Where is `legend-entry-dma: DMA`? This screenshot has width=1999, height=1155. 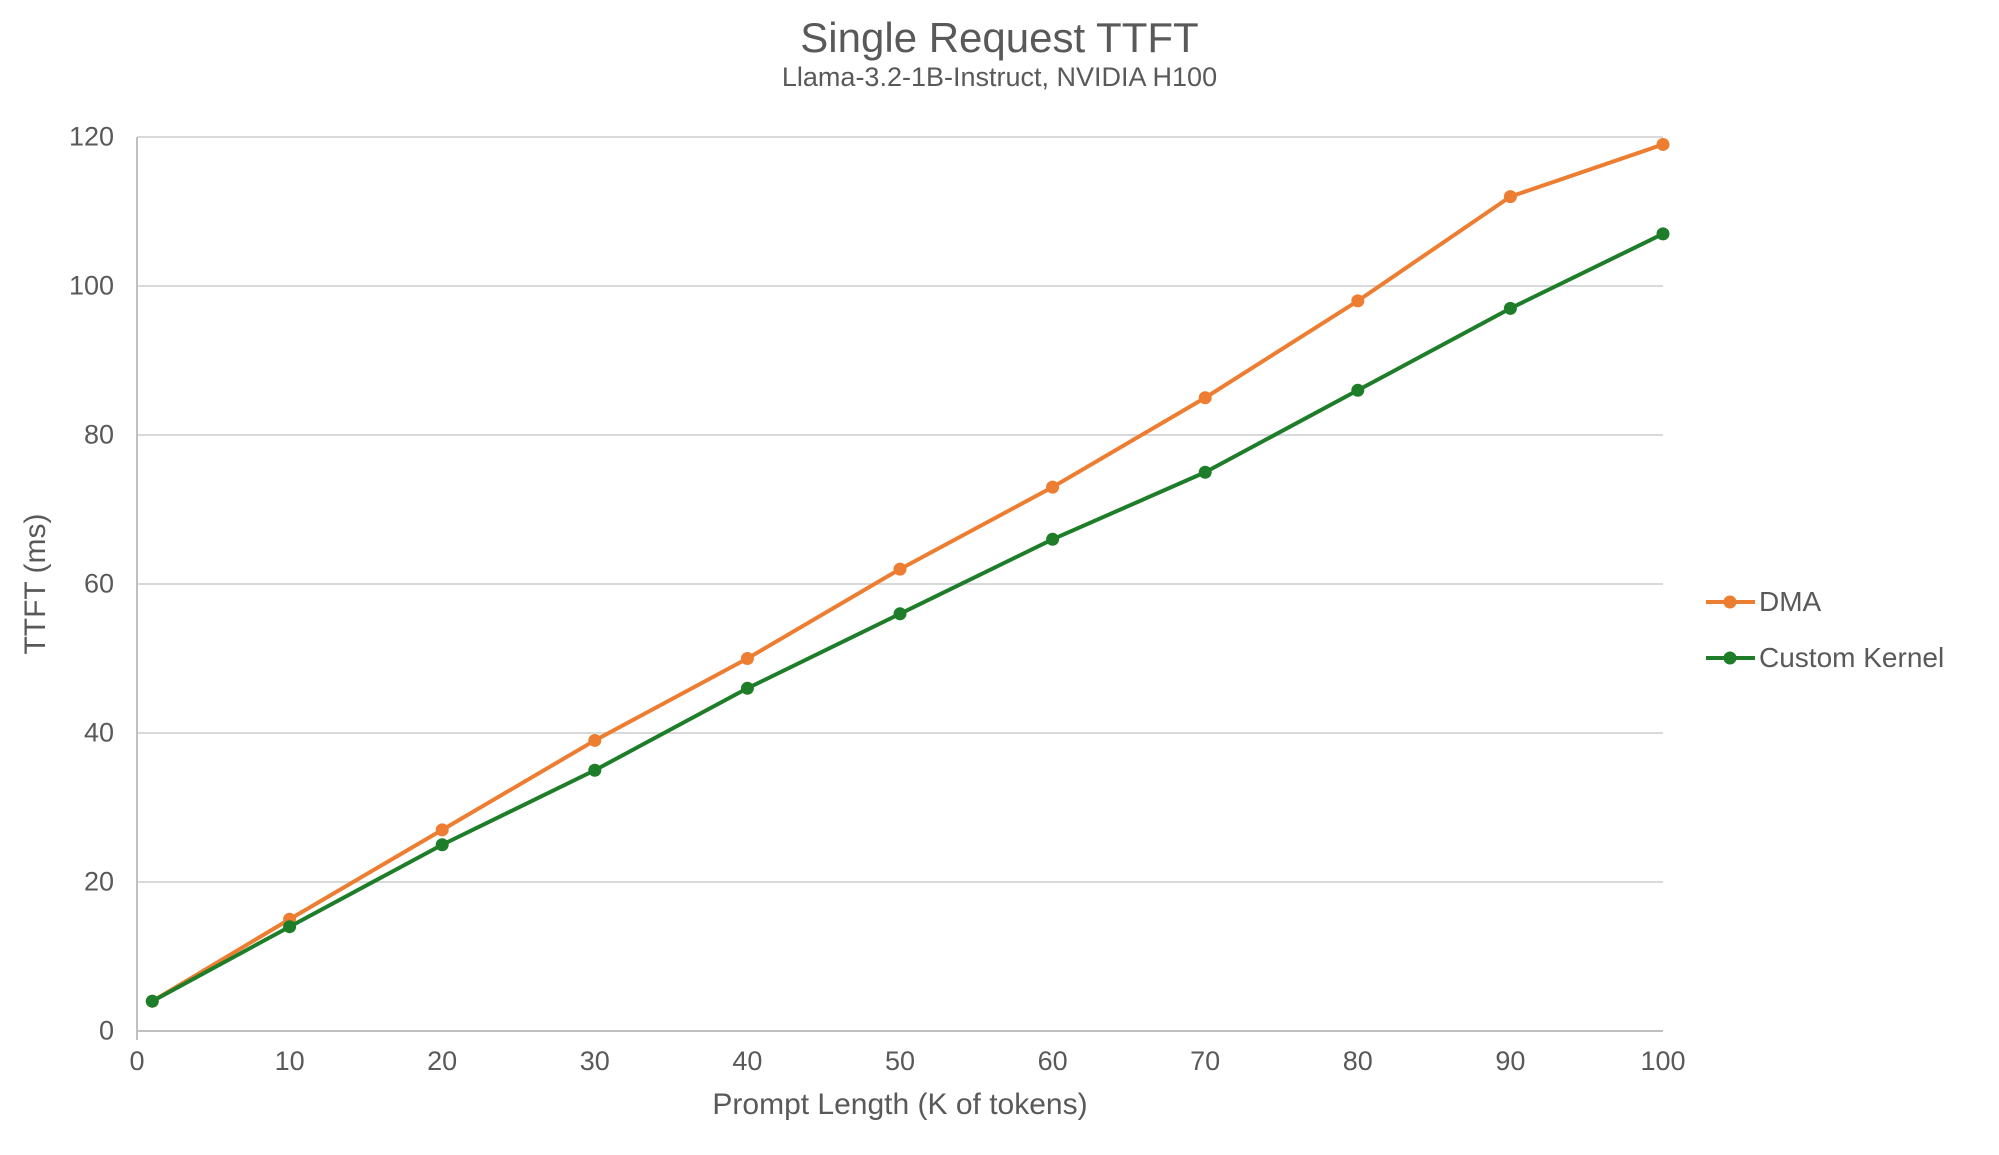
legend-entry-dma: DMA is located at coordinates (1824, 602).